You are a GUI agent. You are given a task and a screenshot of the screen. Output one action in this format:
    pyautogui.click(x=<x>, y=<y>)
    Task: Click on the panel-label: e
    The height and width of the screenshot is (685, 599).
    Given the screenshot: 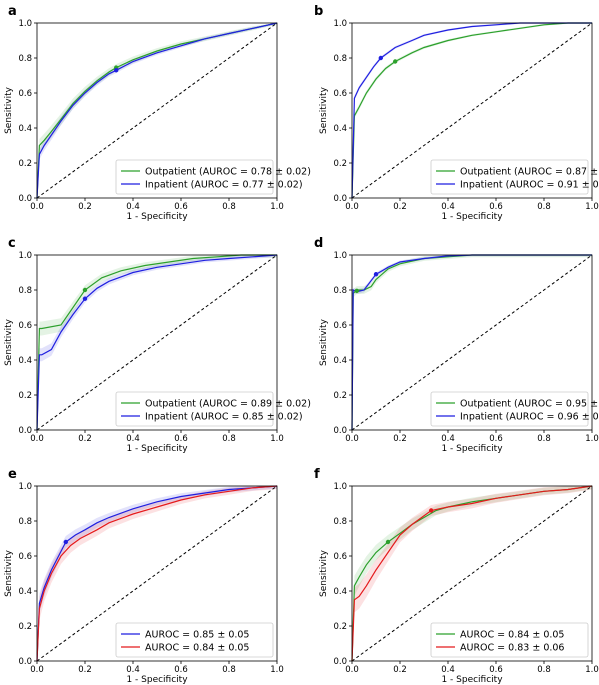 What is the action you would take?
    pyautogui.click(x=12, y=474)
    